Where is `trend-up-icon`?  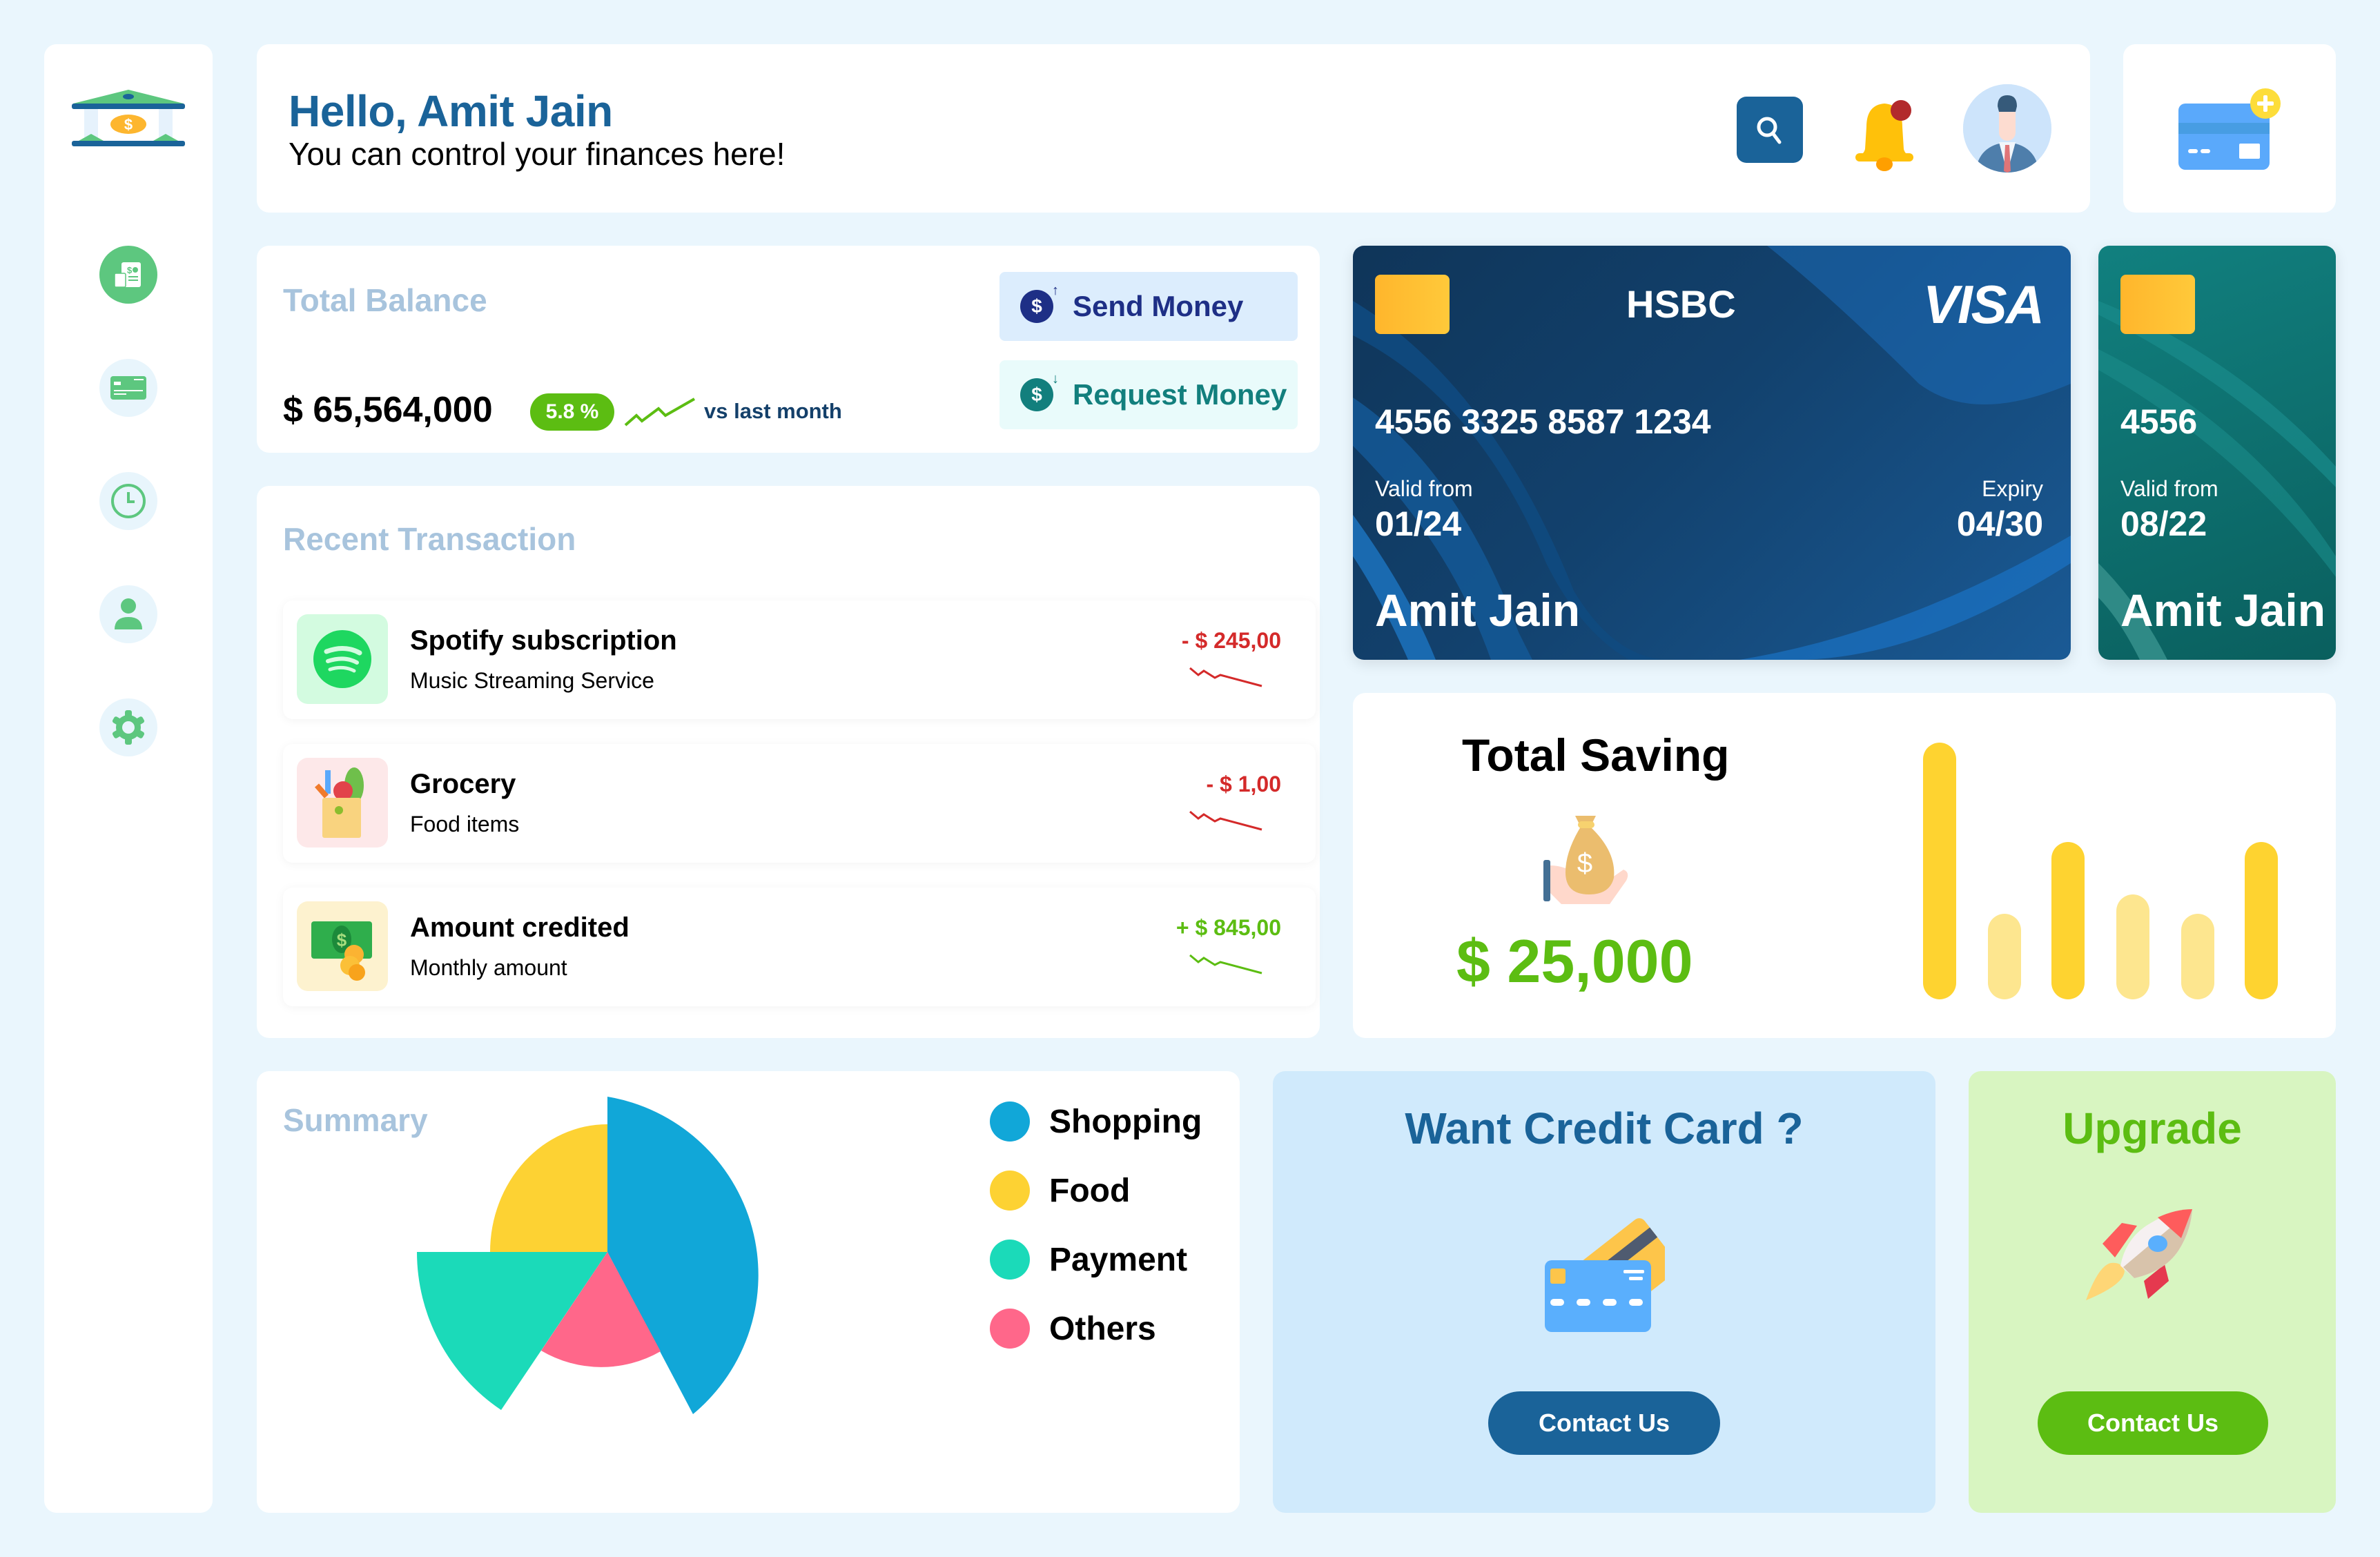
trend-up-icon is located at coordinates (659, 412).